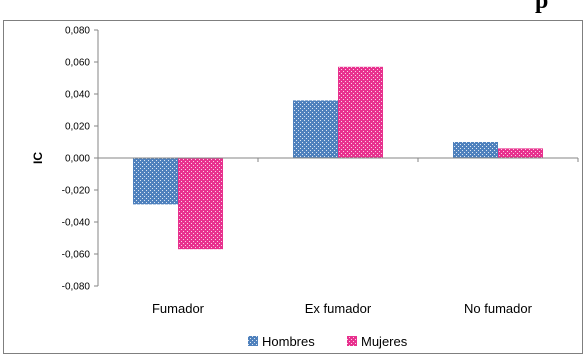 This screenshot has width=586, height=357. Describe the element at coordinates (288, 341) in the screenshot. I see `legend-label-hombres: Hombres` at that location.